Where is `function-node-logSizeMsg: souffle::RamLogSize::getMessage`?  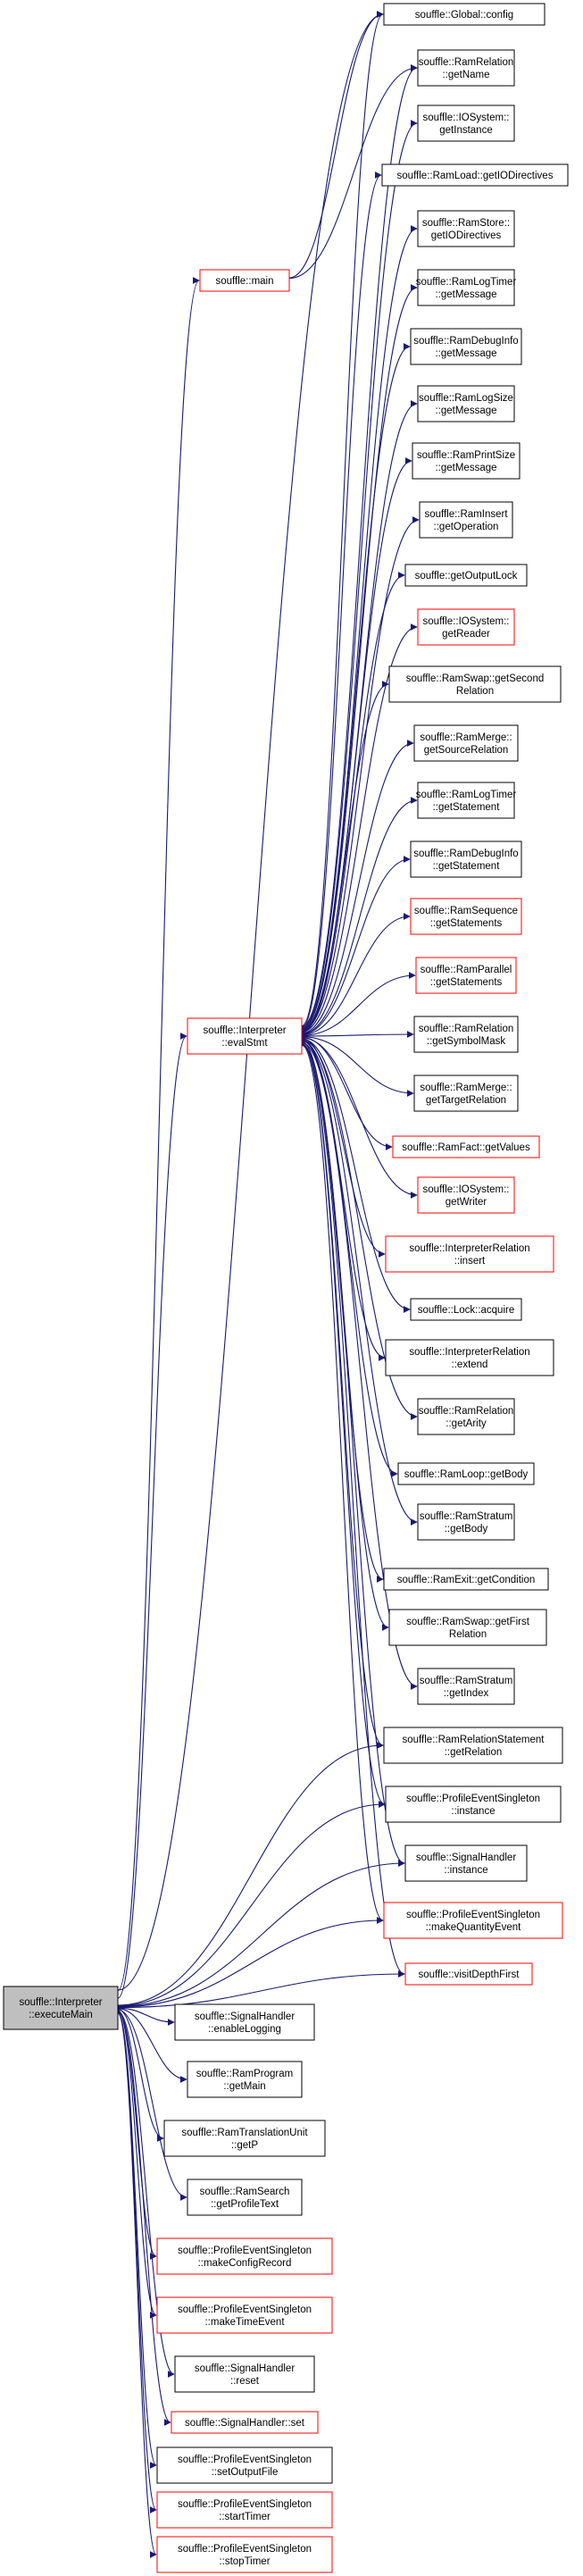 function-node-logSizeMsg: souffle::RamLogSize::getMessage is located at coordinates (466, 403).